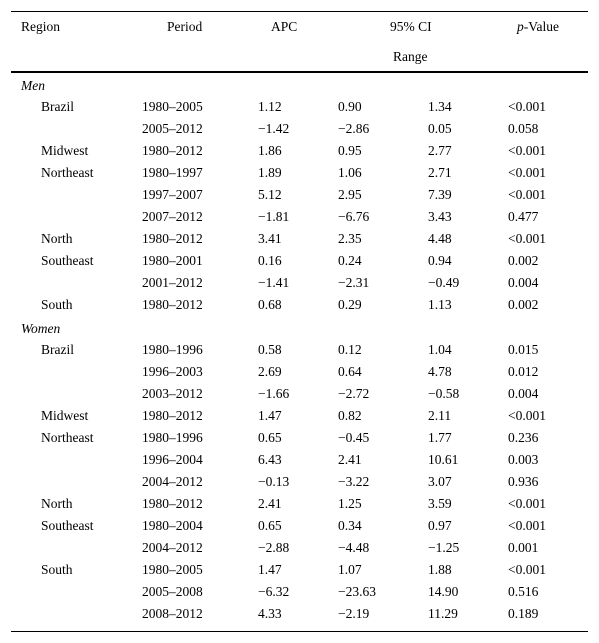 The image size is (599, 643). Describe the element at coordinates (274, 128) in the screenshot. I see `table-cell: −1.42` at that location.